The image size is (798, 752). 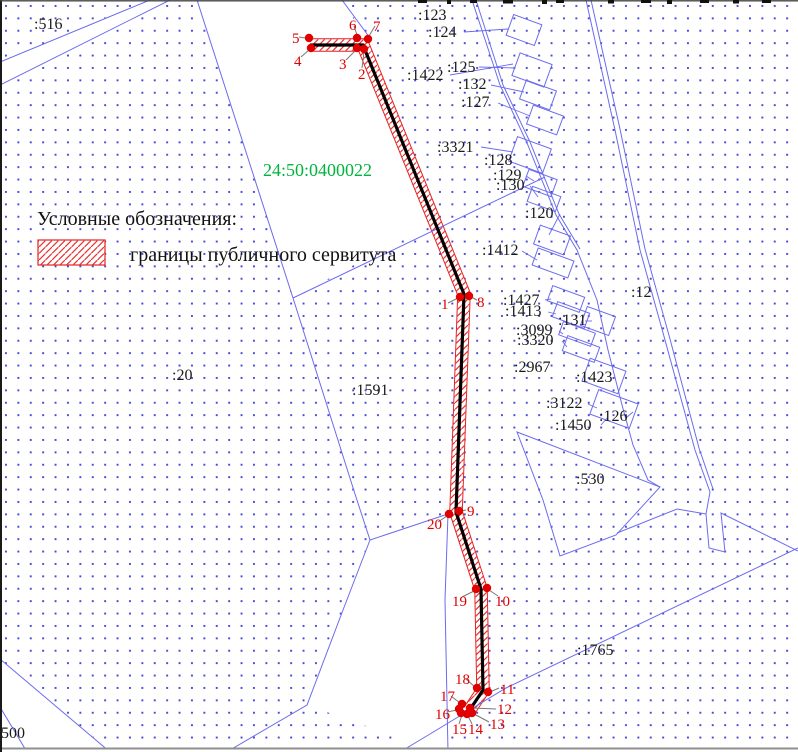 What do you see at coordinates (182, 375) in the screenshot?
I see `parcel-label: :20` at bounding box center [182, 375].